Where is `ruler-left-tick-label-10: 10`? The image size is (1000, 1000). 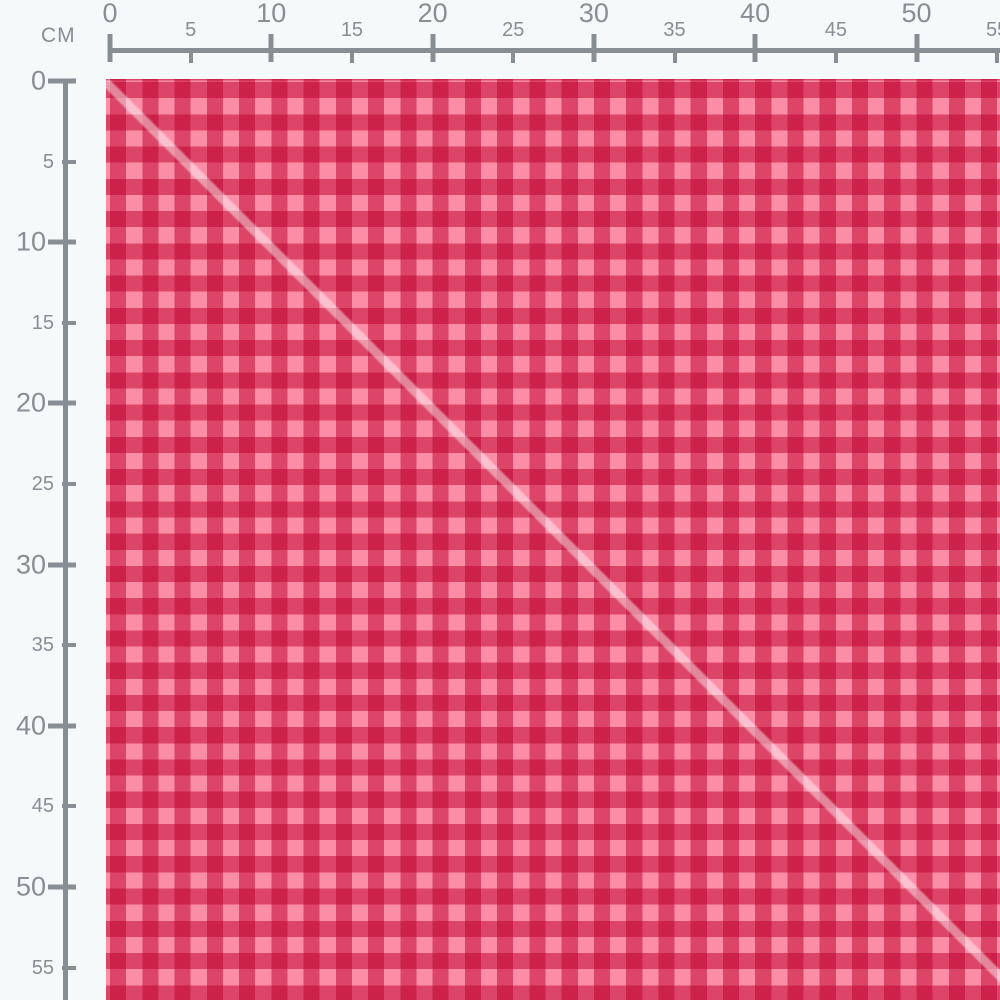
ruler-left-tick-label-10: 10 is located at coordinates (30, 241).